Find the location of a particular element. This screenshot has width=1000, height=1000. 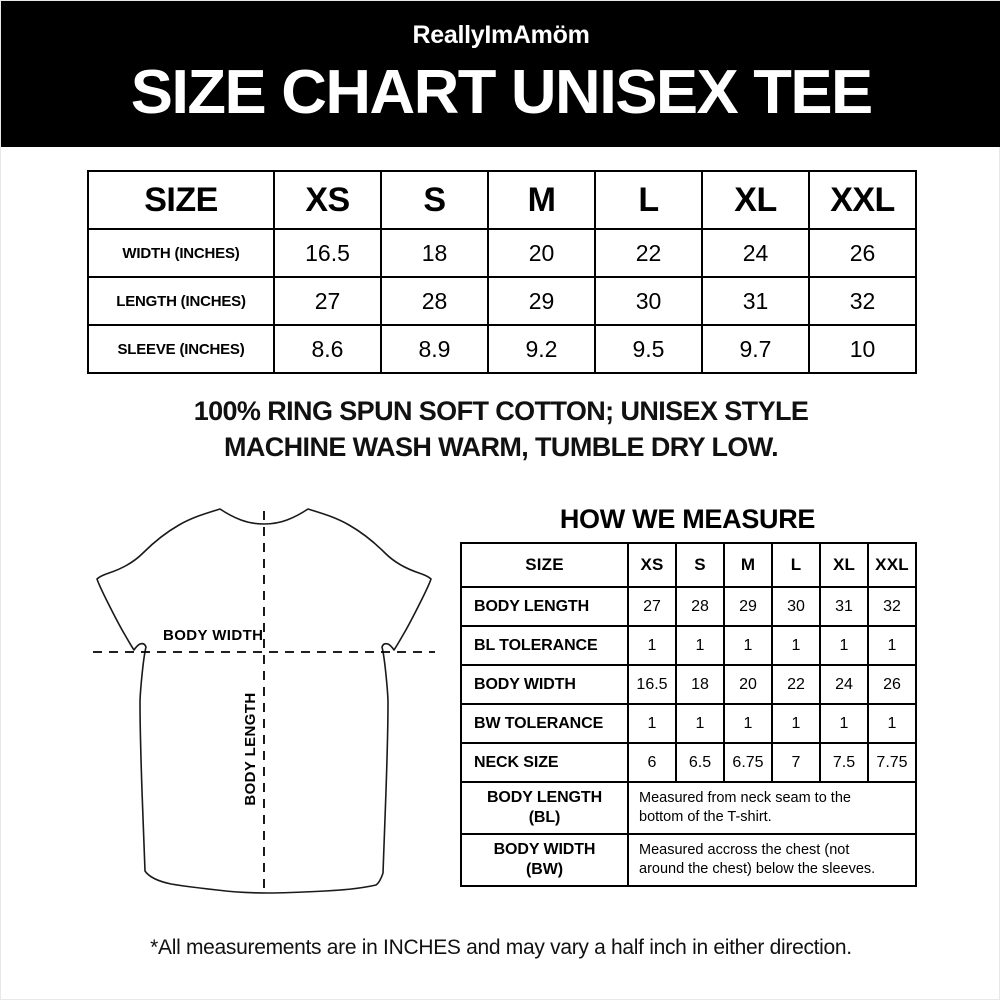

table-row: BW TOLERANCE 1 1 1 1 1 1 is located at coordinates (688, 723).